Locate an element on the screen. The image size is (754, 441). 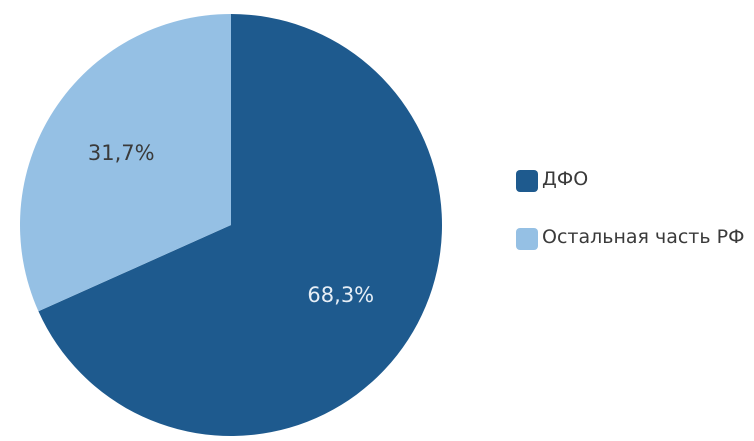
legend-label-dfo: ДФО is located at coordinates (565, 179).